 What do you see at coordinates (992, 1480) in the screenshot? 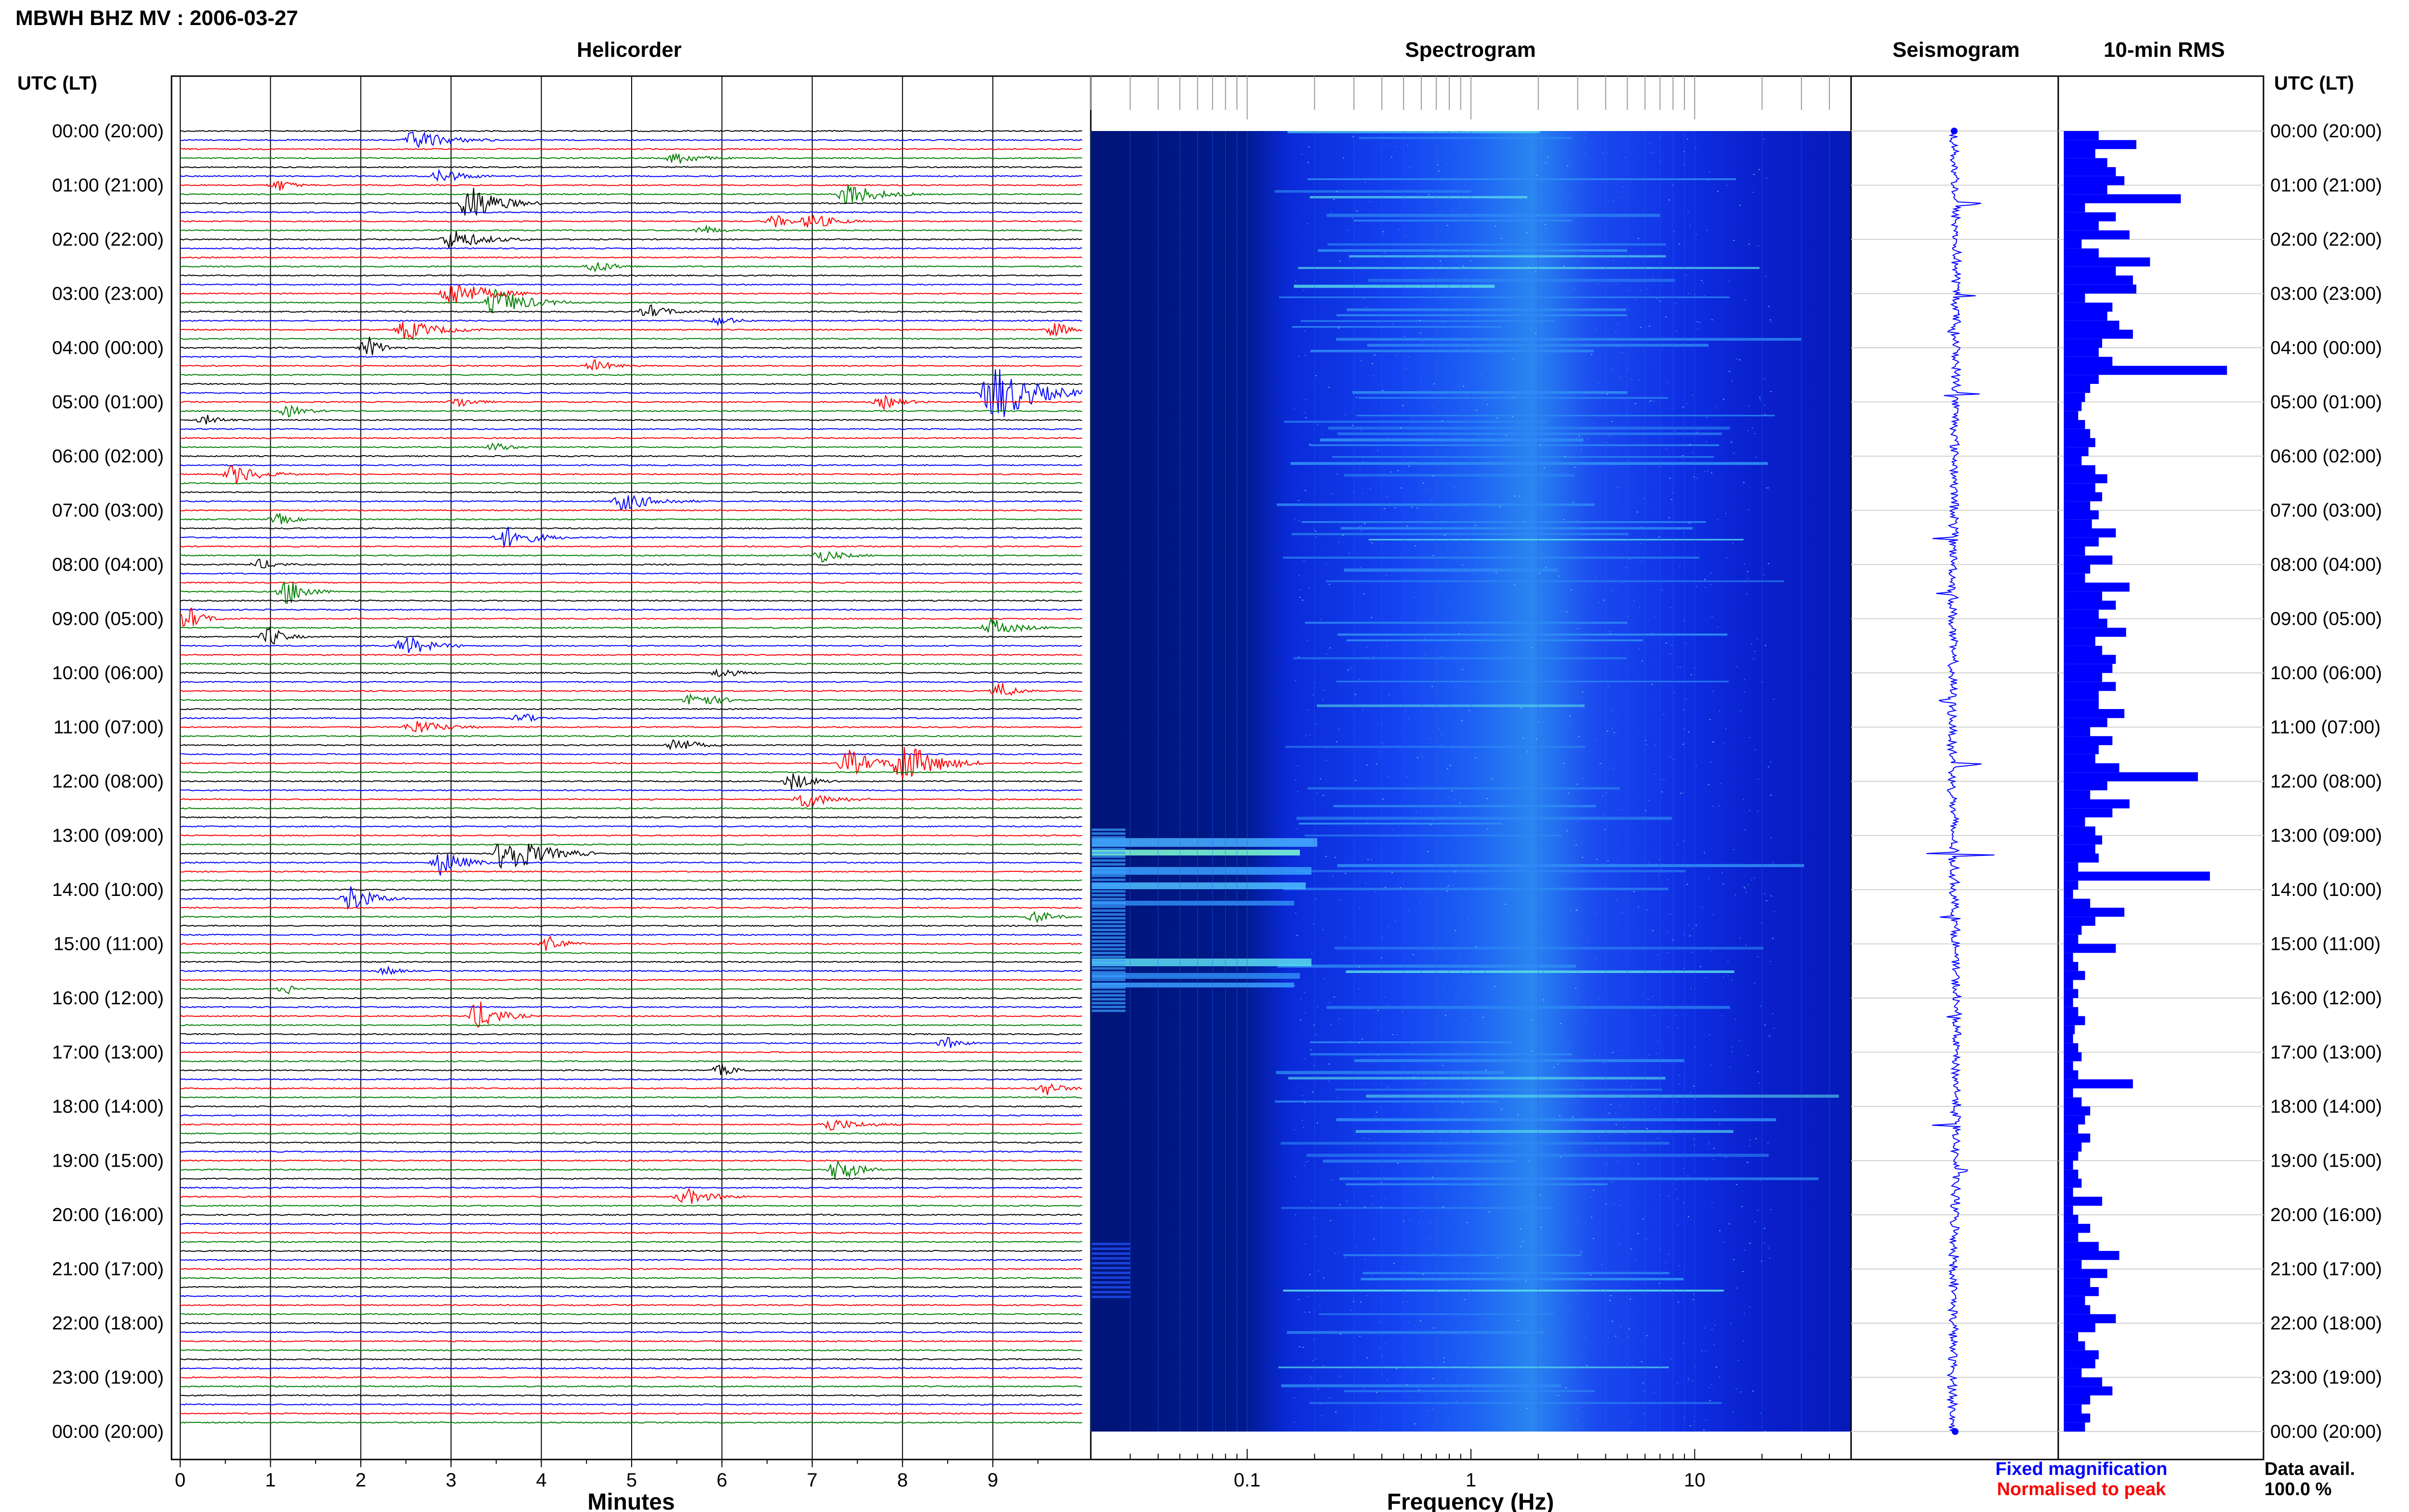
I see `minute-tick-label: 9` at bounding box center [992, 1480].